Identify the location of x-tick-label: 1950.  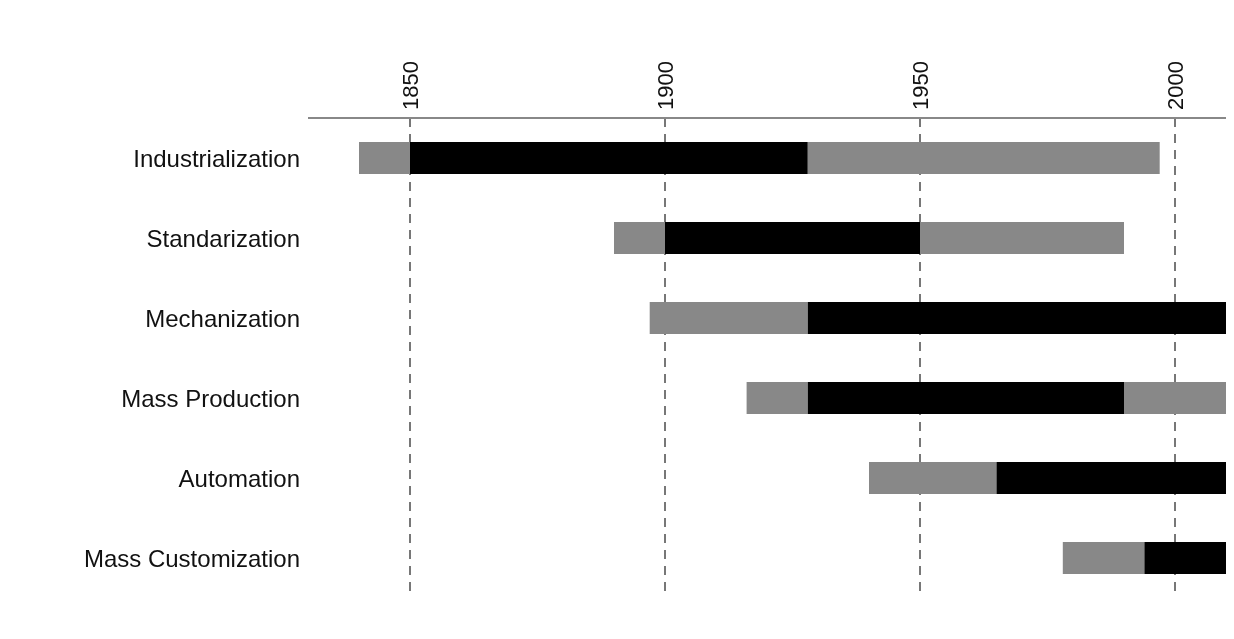
(920, 85).